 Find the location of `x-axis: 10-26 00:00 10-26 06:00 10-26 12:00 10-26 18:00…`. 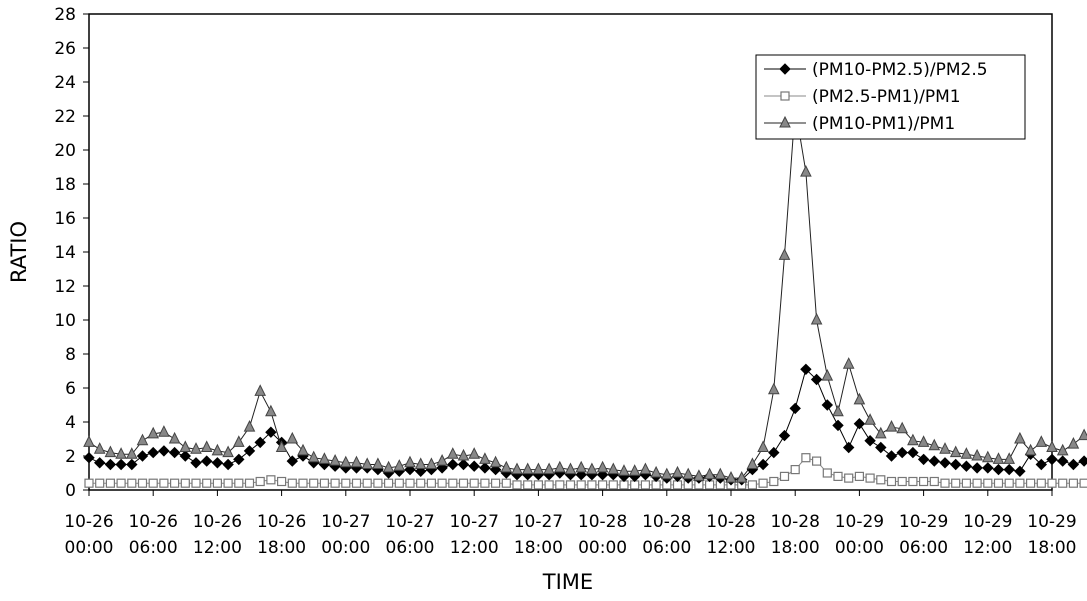

x-axis: 10-26 00:00 10-26 06:00 10-26 12:00 10-26 18:00… is located at coordinates (570, 524).